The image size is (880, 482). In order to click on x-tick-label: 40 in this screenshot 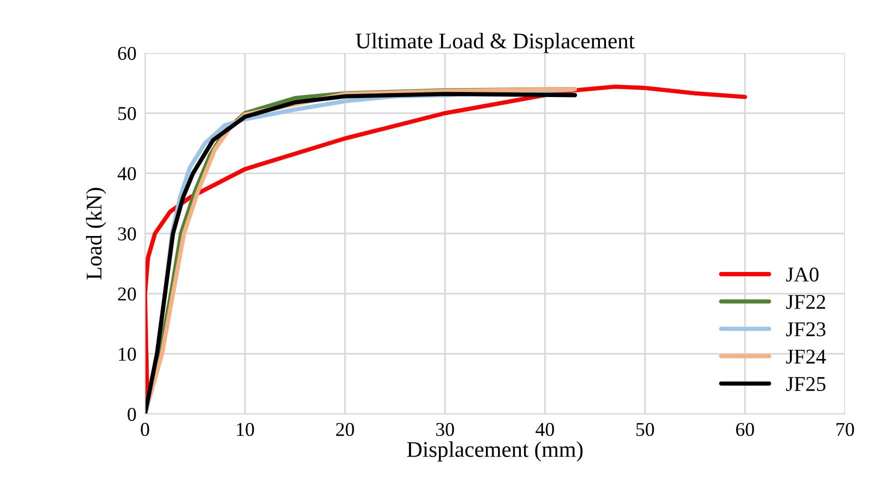, I will do `click(545, 429)`.